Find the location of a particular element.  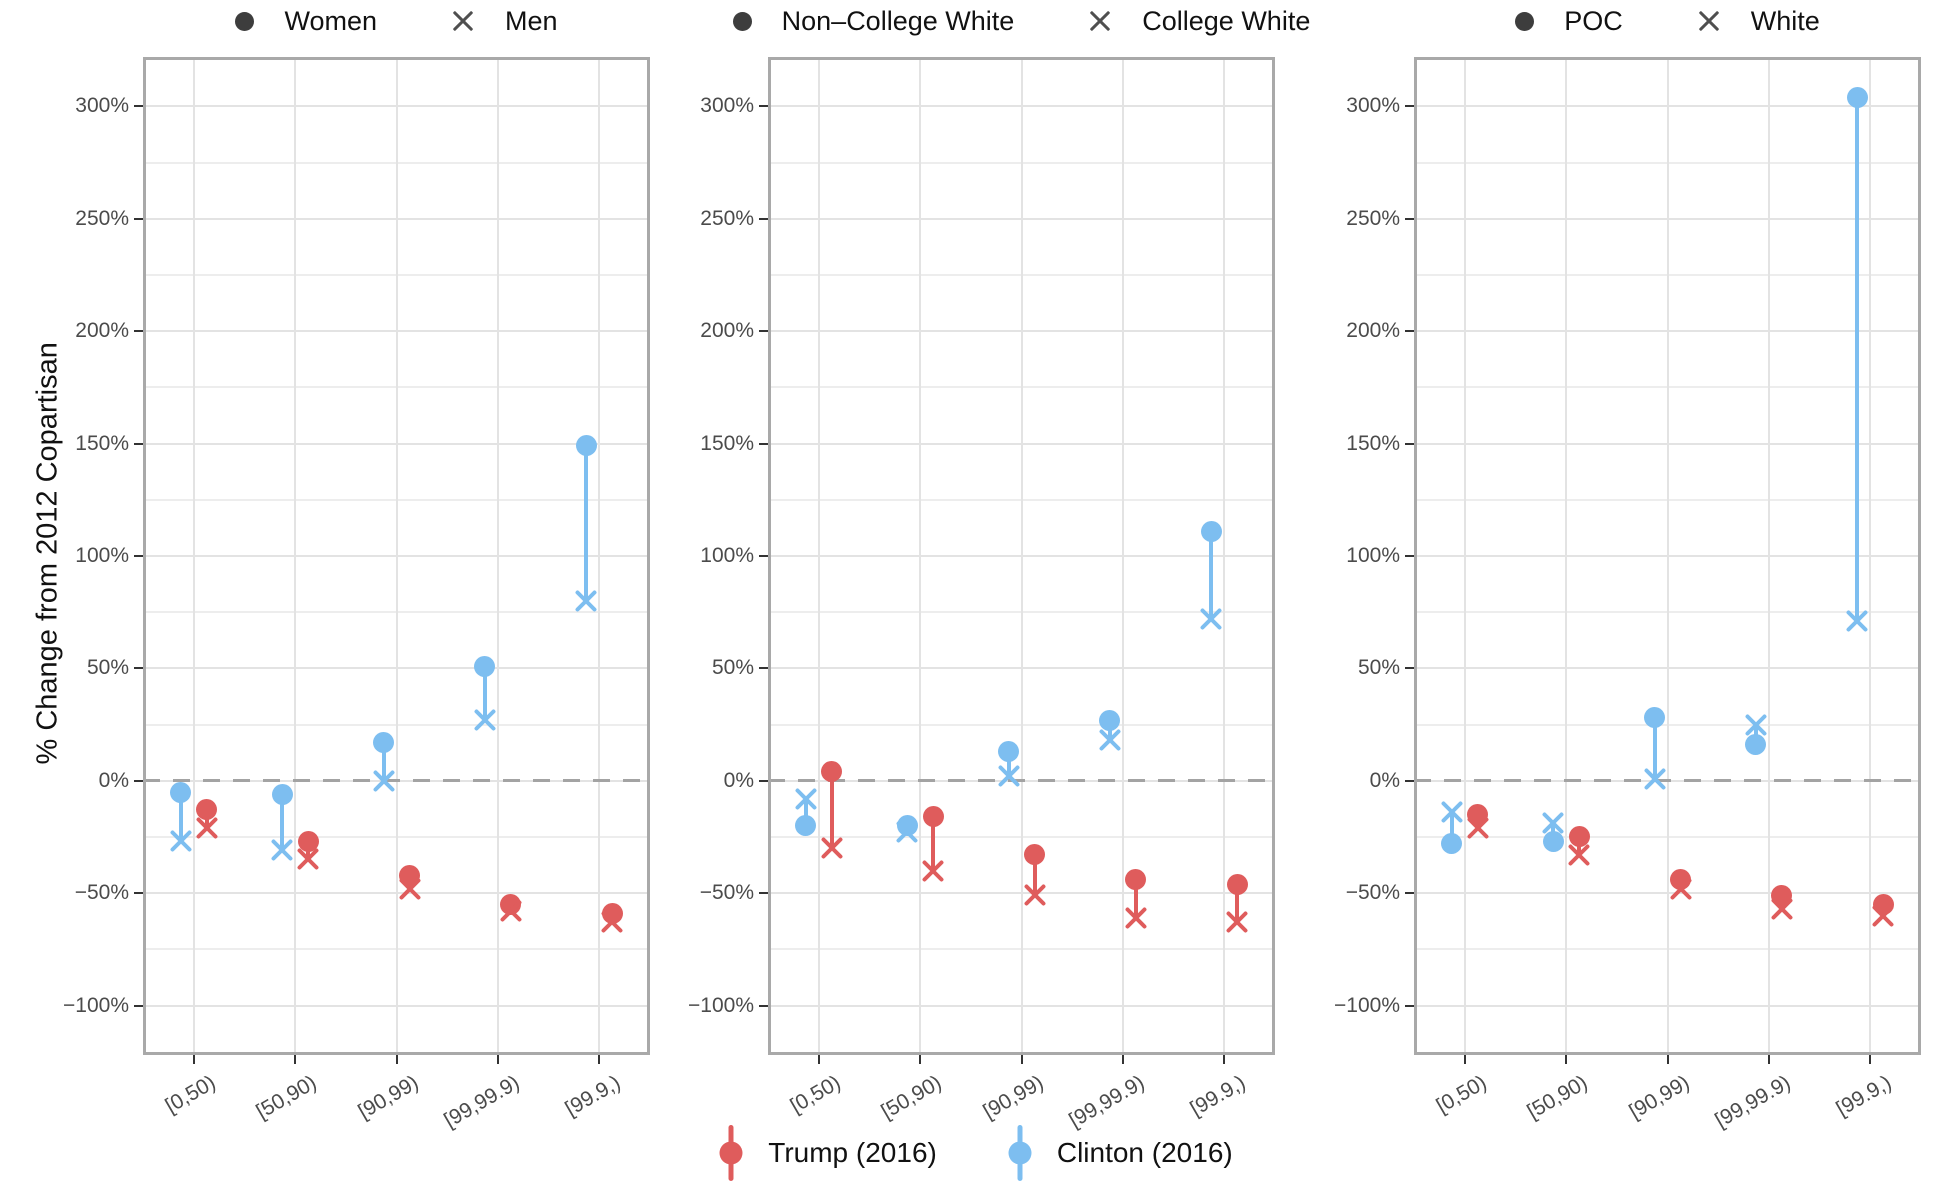

y-tick-label: 150% is located at coordinates (102, 443).